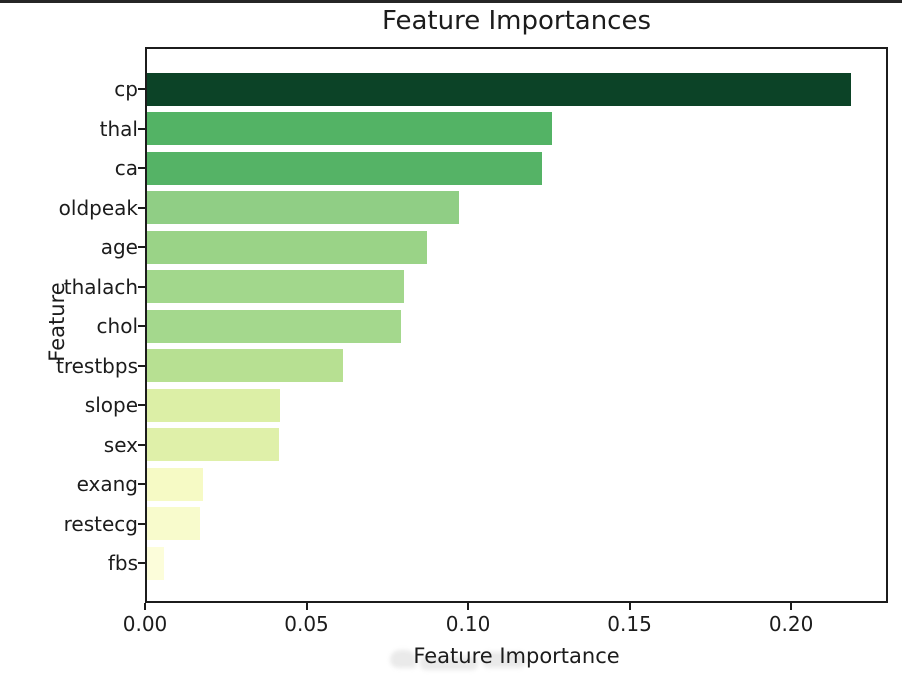  What do you see at coordinates (468, 624) in the screenshot?
I see `x-tick-label-0.10: 0.10` at bounding box center [468, 624].